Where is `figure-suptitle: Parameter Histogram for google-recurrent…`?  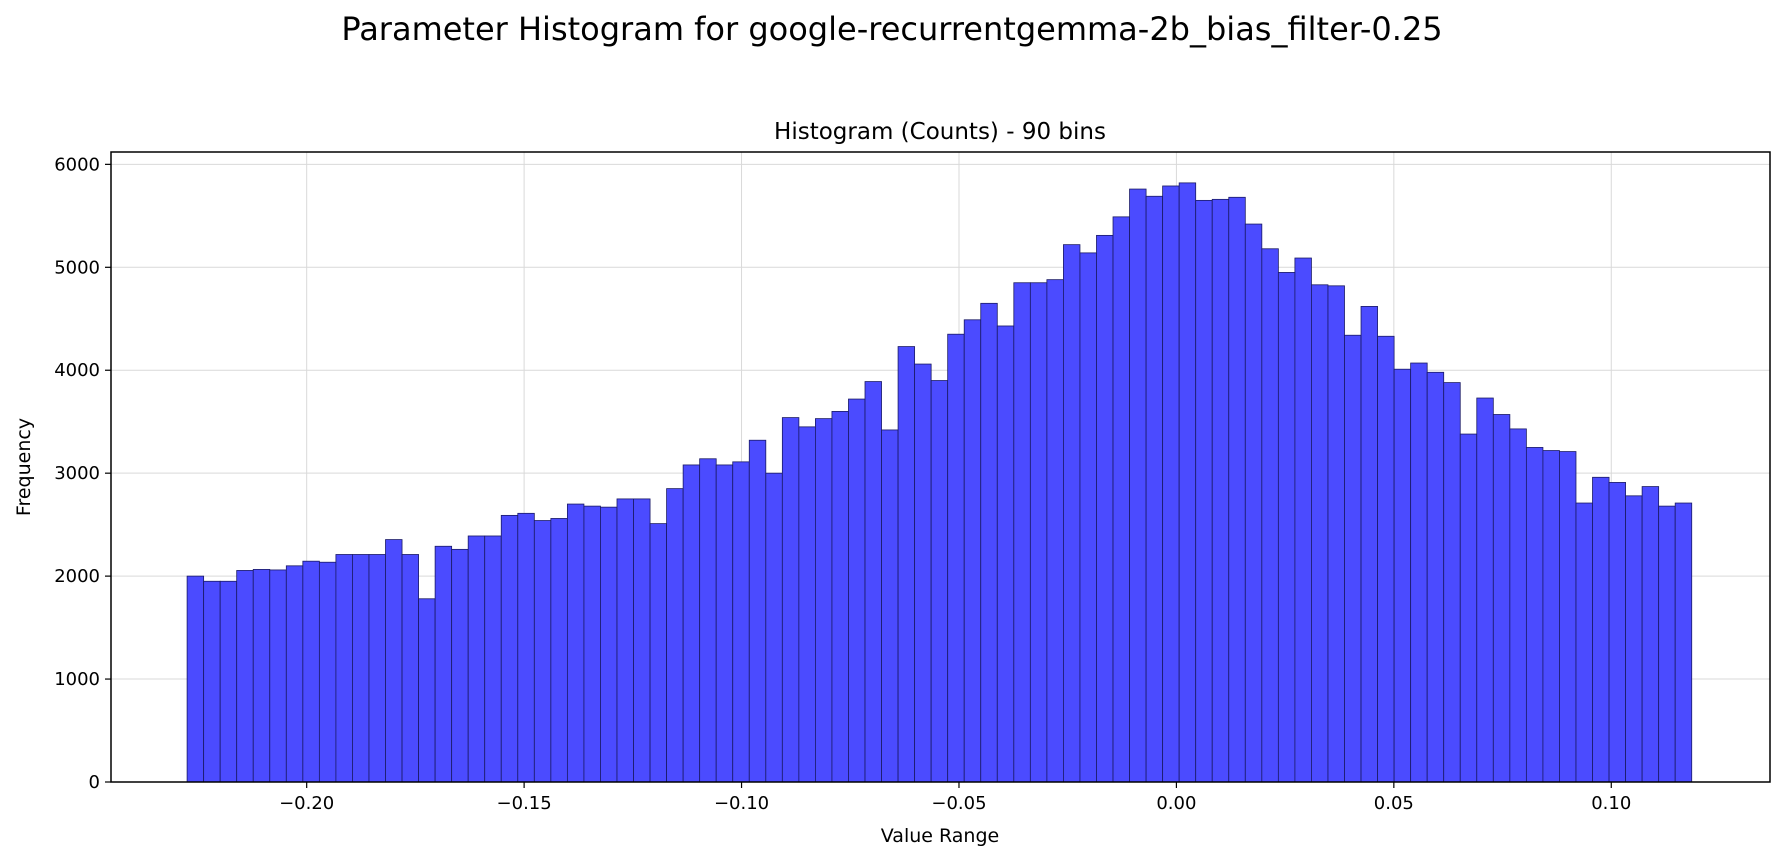 figure-suptitle: Parameter Histogram for google-recurrent… is located at coordinates (892, 29).